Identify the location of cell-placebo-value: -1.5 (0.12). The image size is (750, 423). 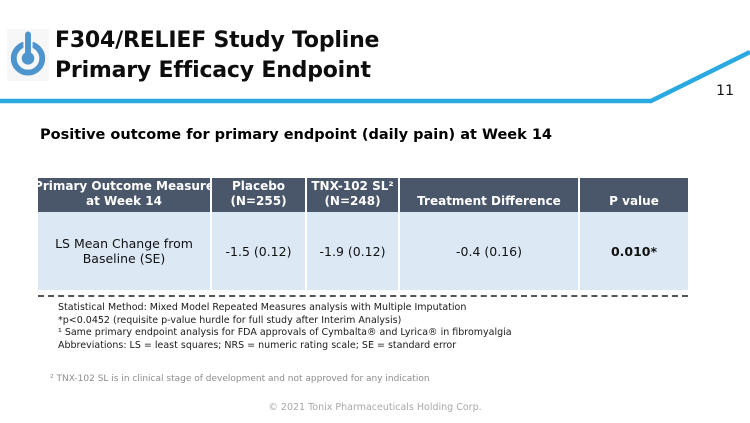
(259, 251).